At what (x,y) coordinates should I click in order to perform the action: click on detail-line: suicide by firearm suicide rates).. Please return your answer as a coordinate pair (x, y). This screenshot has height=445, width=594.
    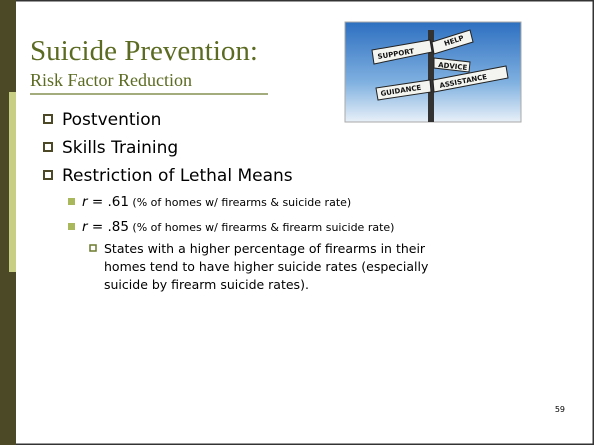
    Looking at the image, I should click on (206, 284).